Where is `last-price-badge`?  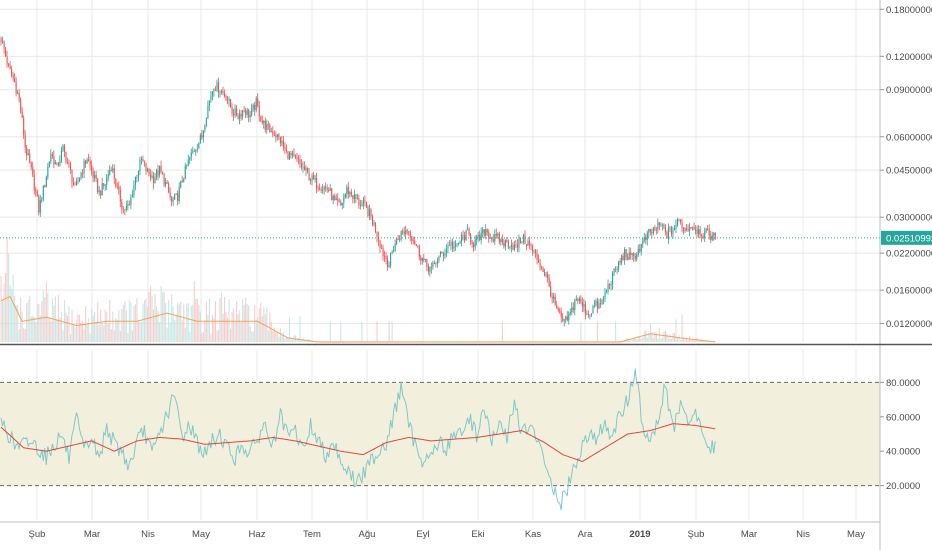 last-price-badge is located at coordinates (906, 237).